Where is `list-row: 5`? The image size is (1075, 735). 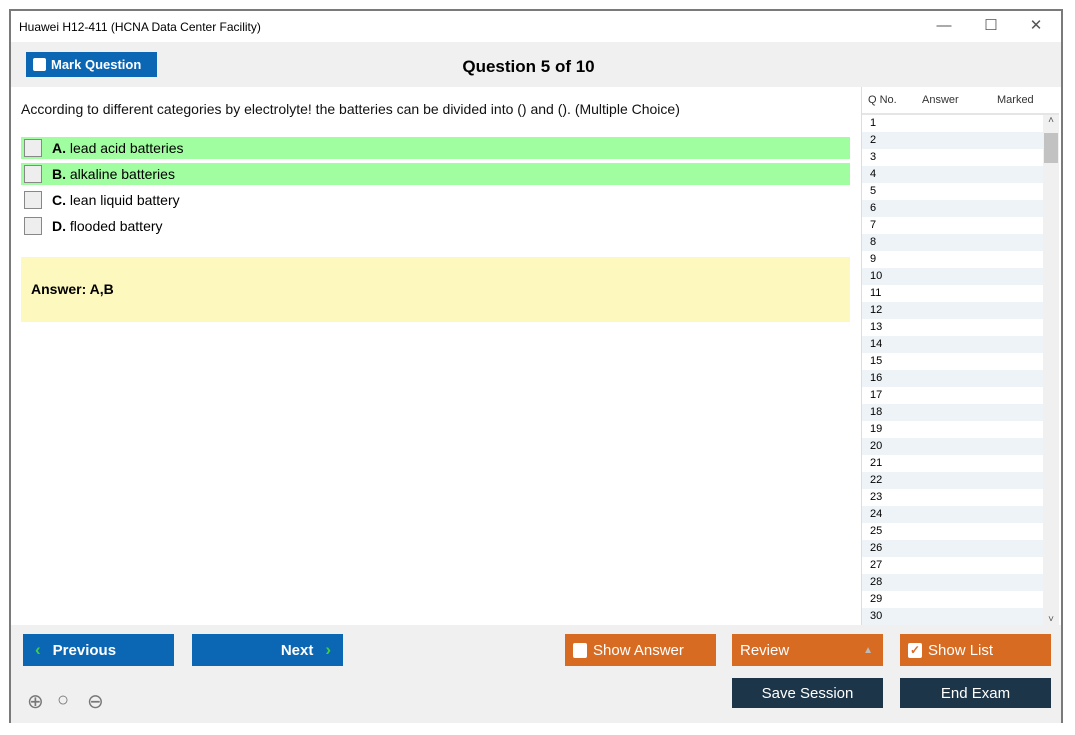
list-row: 5 is located at coordinates (873, 191).